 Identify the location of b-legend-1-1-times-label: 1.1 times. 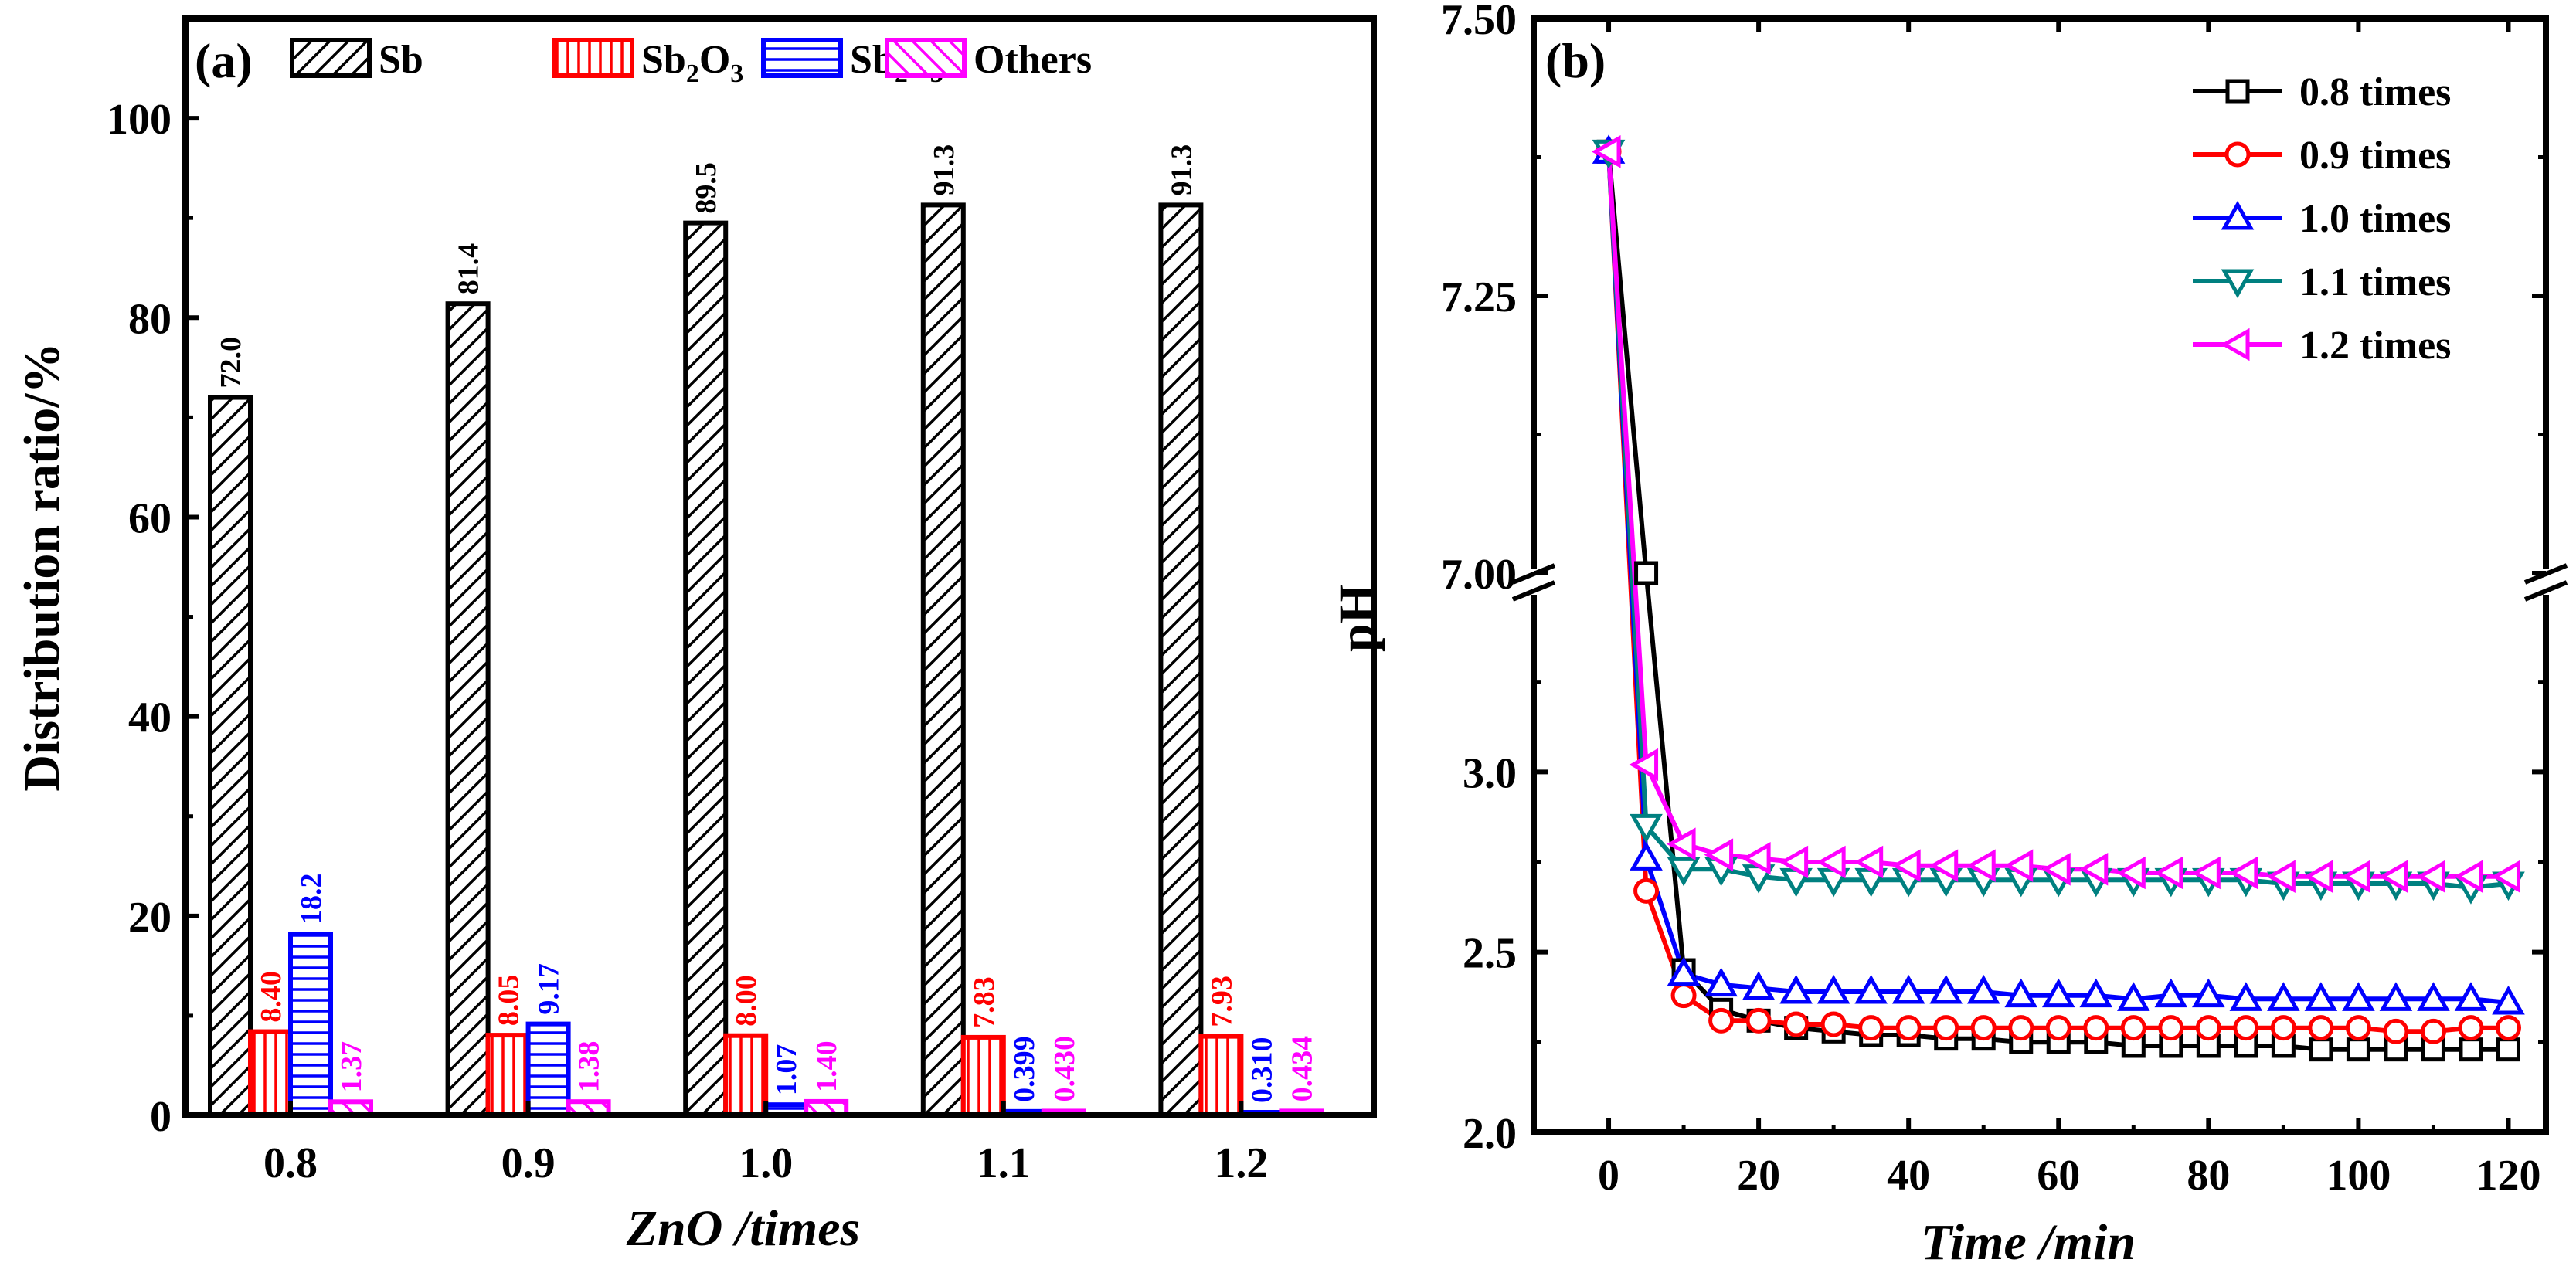
(2375, 282).